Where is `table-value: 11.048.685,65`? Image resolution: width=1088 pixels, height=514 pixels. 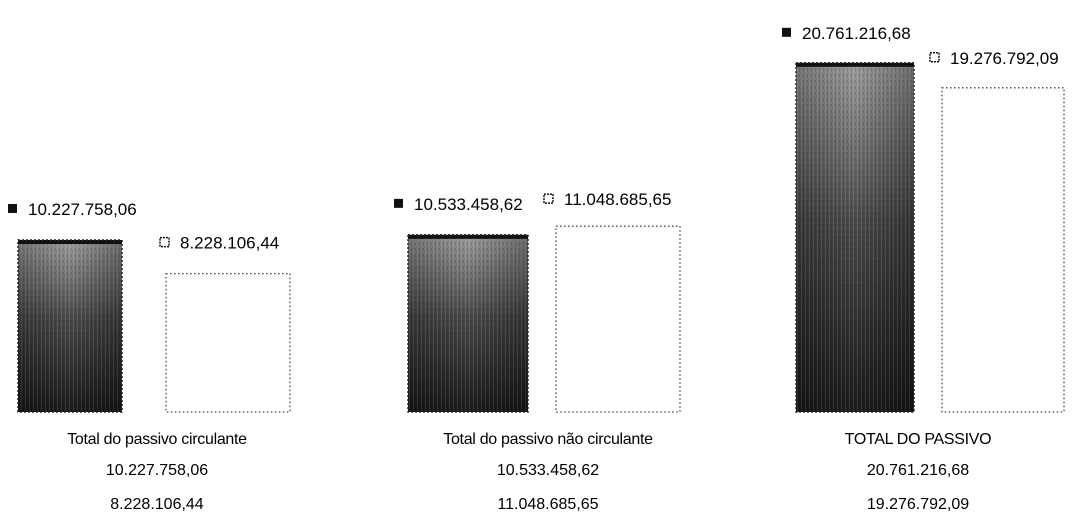 table-value: 11.048.685,65 is located at coordinates (547, 504).